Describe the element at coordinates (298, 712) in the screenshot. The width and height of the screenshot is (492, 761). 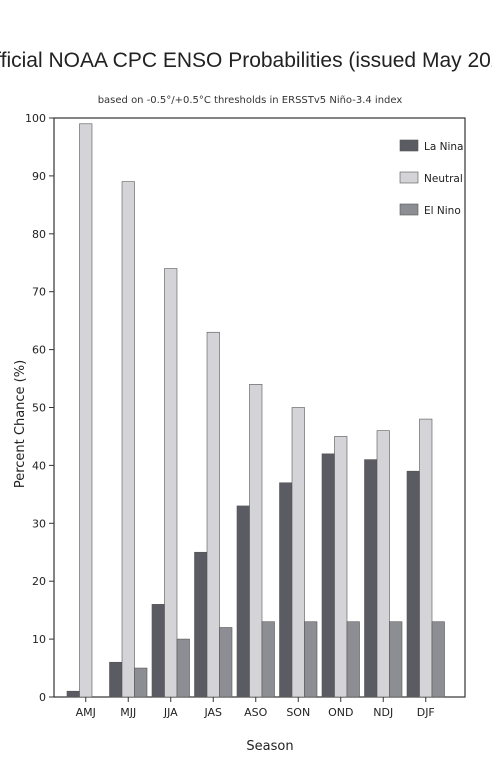
I see `x-tick-label: SON` at that location.